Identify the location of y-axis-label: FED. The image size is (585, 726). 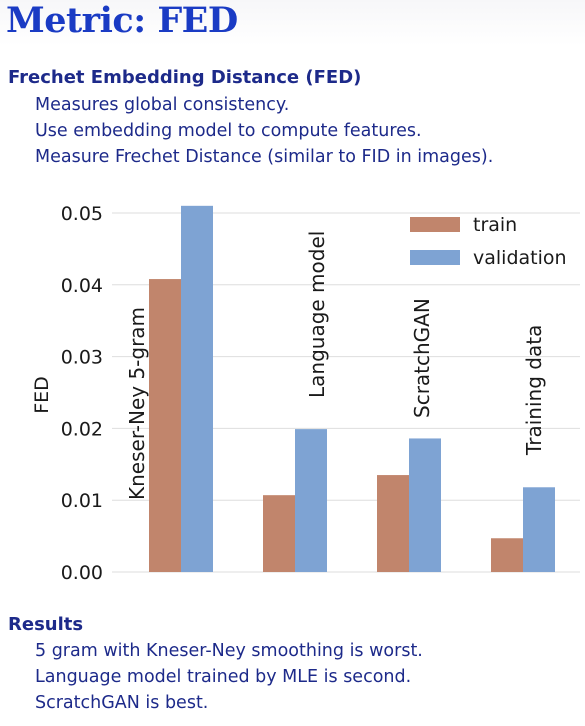
(42, 395).